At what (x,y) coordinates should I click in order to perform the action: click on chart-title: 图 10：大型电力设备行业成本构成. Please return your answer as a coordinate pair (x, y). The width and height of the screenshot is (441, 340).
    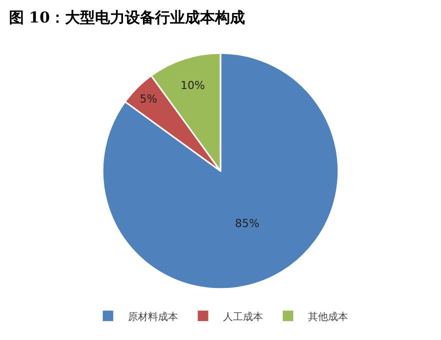
    Looking at the image, I should click on (126, 17).